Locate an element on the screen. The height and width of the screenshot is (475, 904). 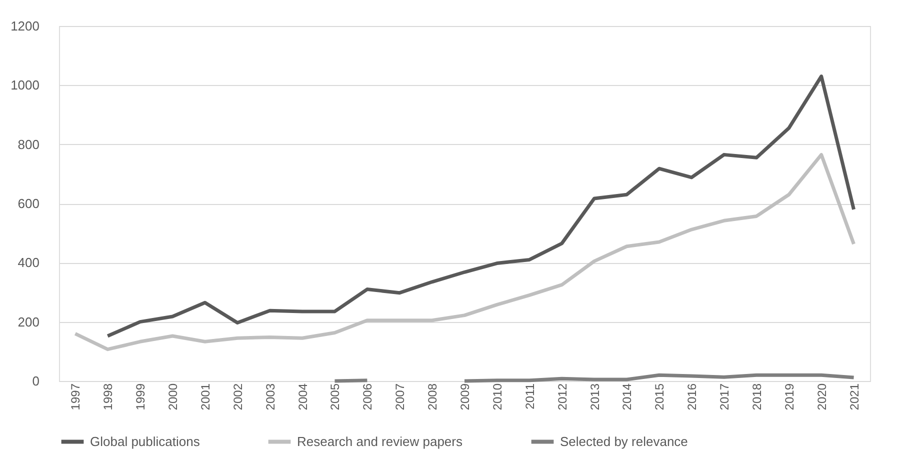
x-tick-label: 2021 is located at coordinates (854, 396).